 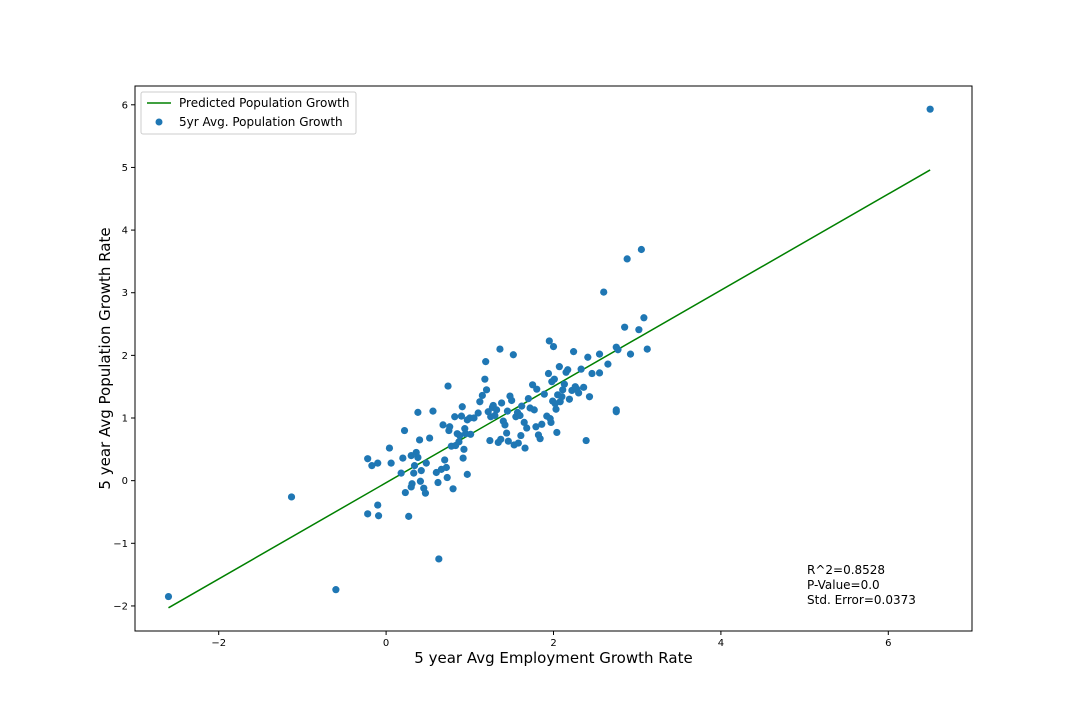 What do you see at coordinates (888, 643) in the screenshot?
I see `x-tick-label: 6` at bounding box center [888, 643].